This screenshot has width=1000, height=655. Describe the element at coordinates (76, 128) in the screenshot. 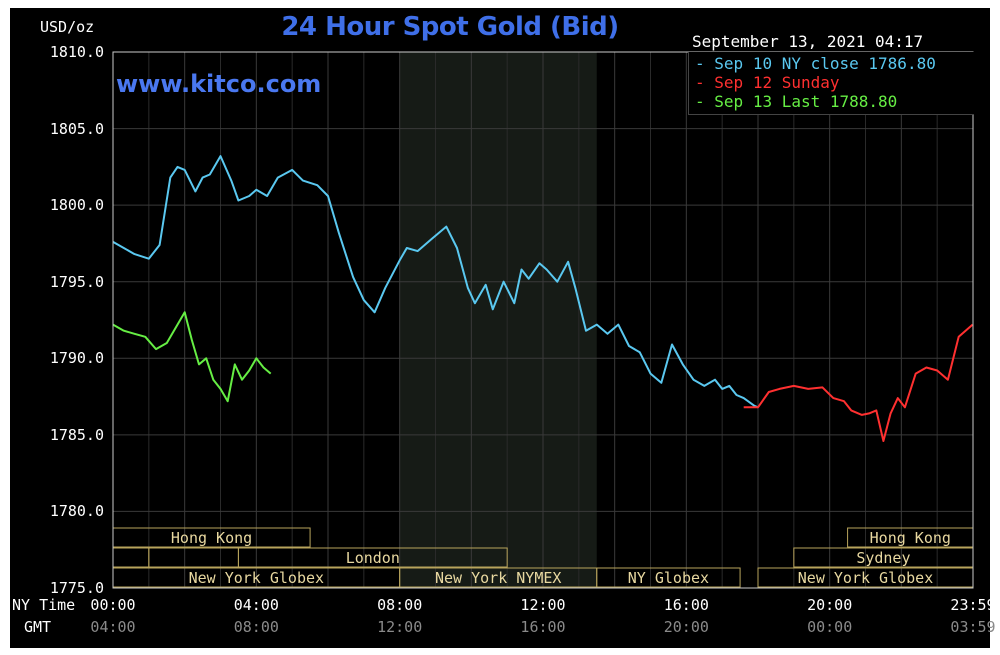

I see `y-tick-label: 1805.0` at that location.